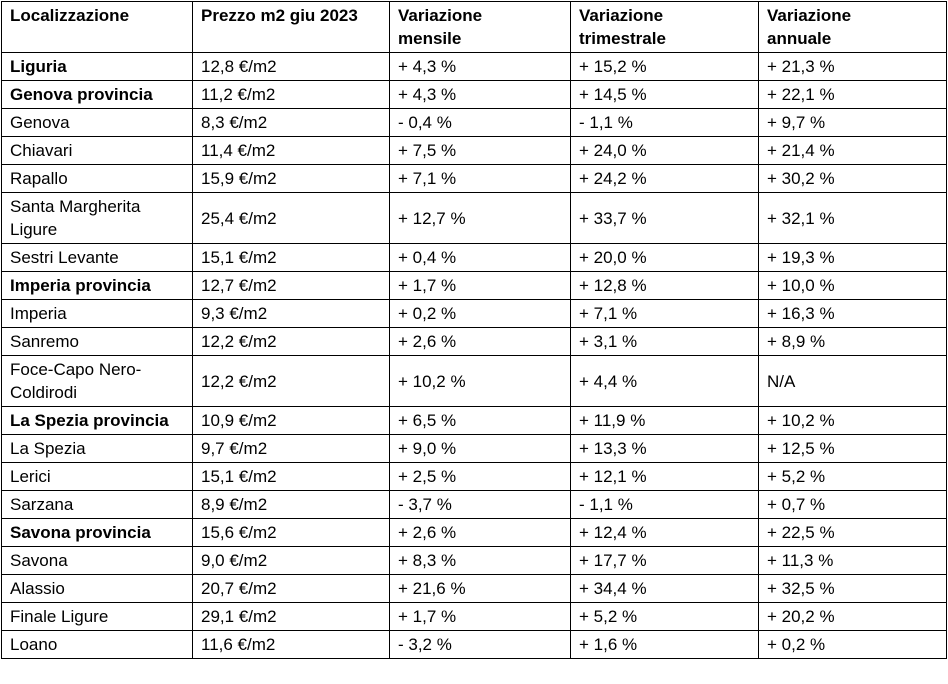  What do you see at coordinates (97, 341) in the screenshot?
I see `table-cell: Sanremo` at bounding box center [97, 341].